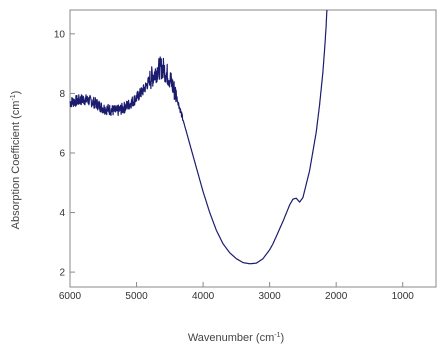 This screenshot has width=438, height=346. Describe the element at coordinates (16, 175) in the screenshot. I see `y-axis-label-text: Absorption Coefficient` at that location.